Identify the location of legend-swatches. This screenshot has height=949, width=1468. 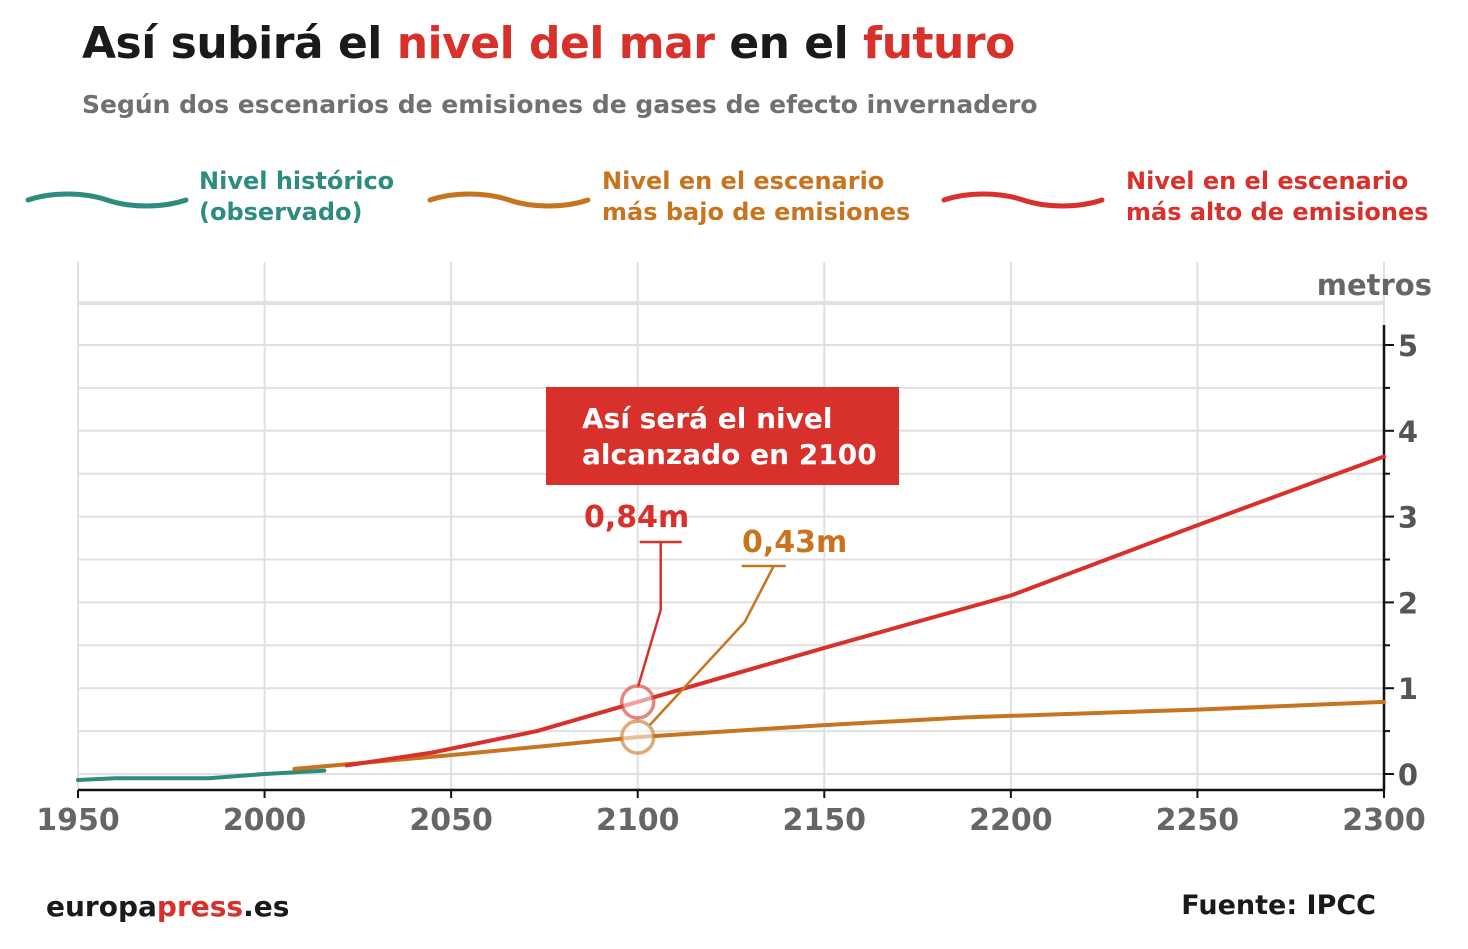
(565, 200).